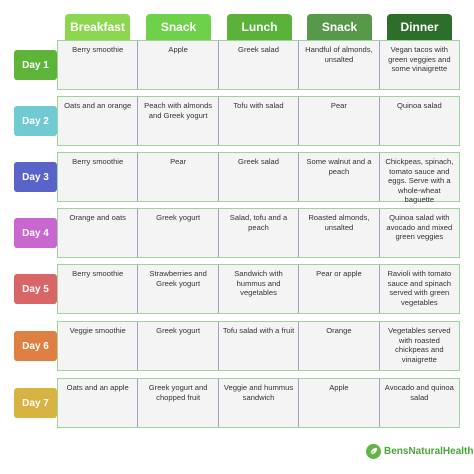 This screenshot has height=474, width=474. I want to click on brand-logo: BensNaturalHealth, so click(419, 451).